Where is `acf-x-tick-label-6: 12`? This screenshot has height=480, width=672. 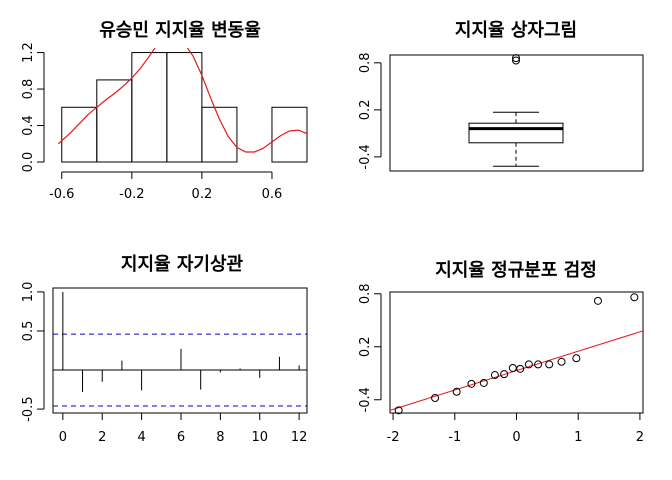 acf-x-tick-label-6: 12 is located at coordinates (299, 437).